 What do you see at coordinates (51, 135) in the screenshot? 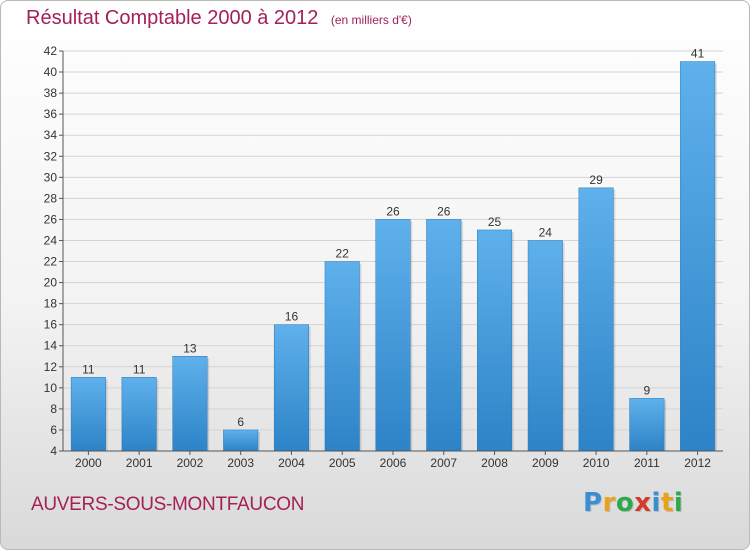
I see `y-tick-label: 34` at bounding box center [51, 135].